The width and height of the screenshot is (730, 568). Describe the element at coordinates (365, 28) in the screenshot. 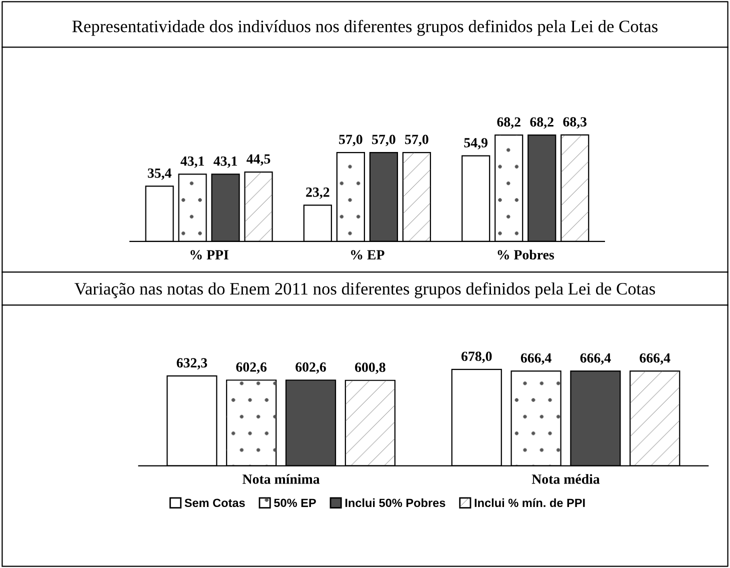

I see `chart-title: Representatividade dos indivíduos nos diferentes grupos definidos pela Lei de Cotas` at that location.